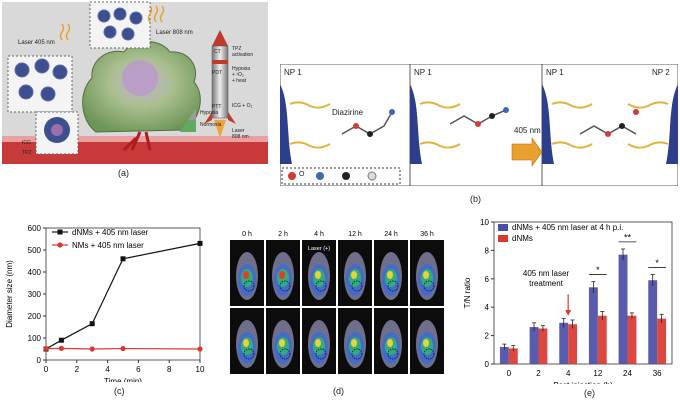 This screenshot has height=402, width=680. I want to click on nanoparticle-box-left, so click(40, 84).